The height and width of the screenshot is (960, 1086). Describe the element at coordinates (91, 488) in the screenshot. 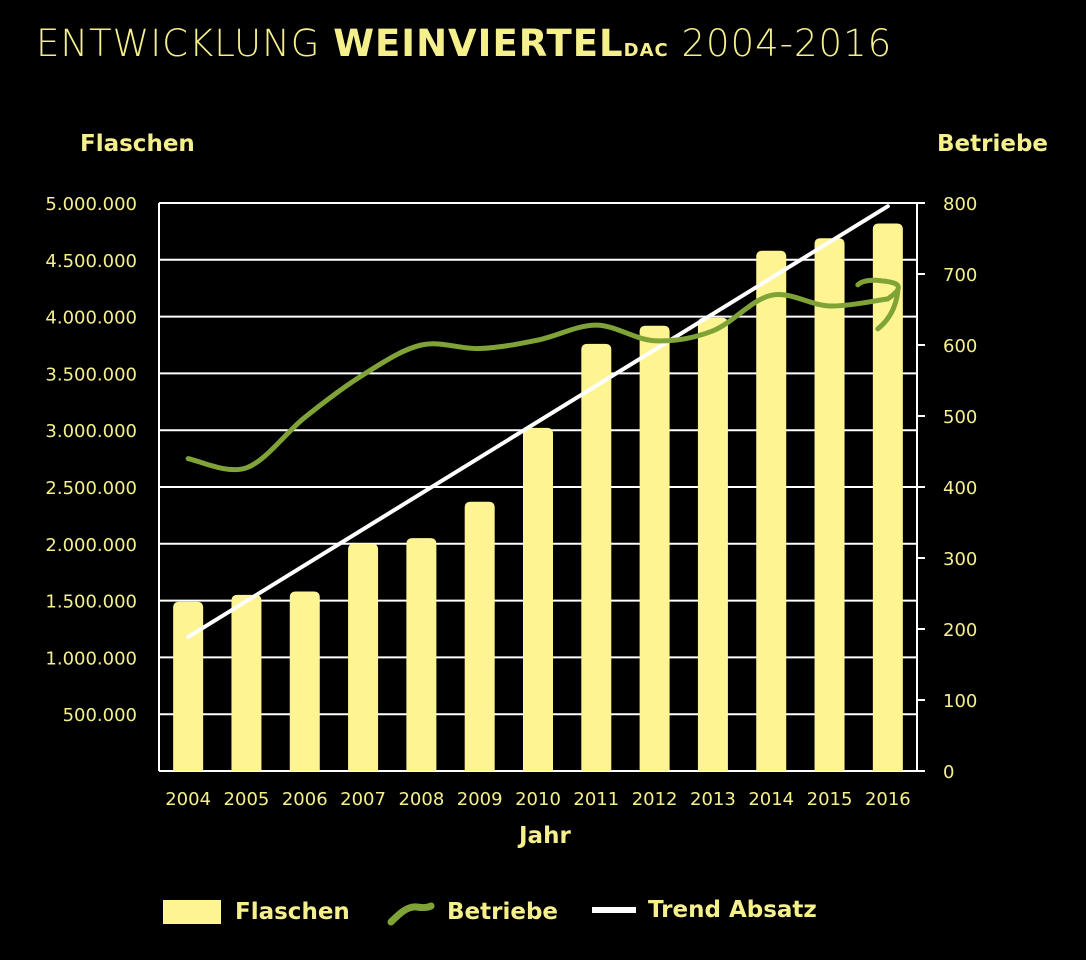

I see `y-tick-label: 2.500.000` at that location.